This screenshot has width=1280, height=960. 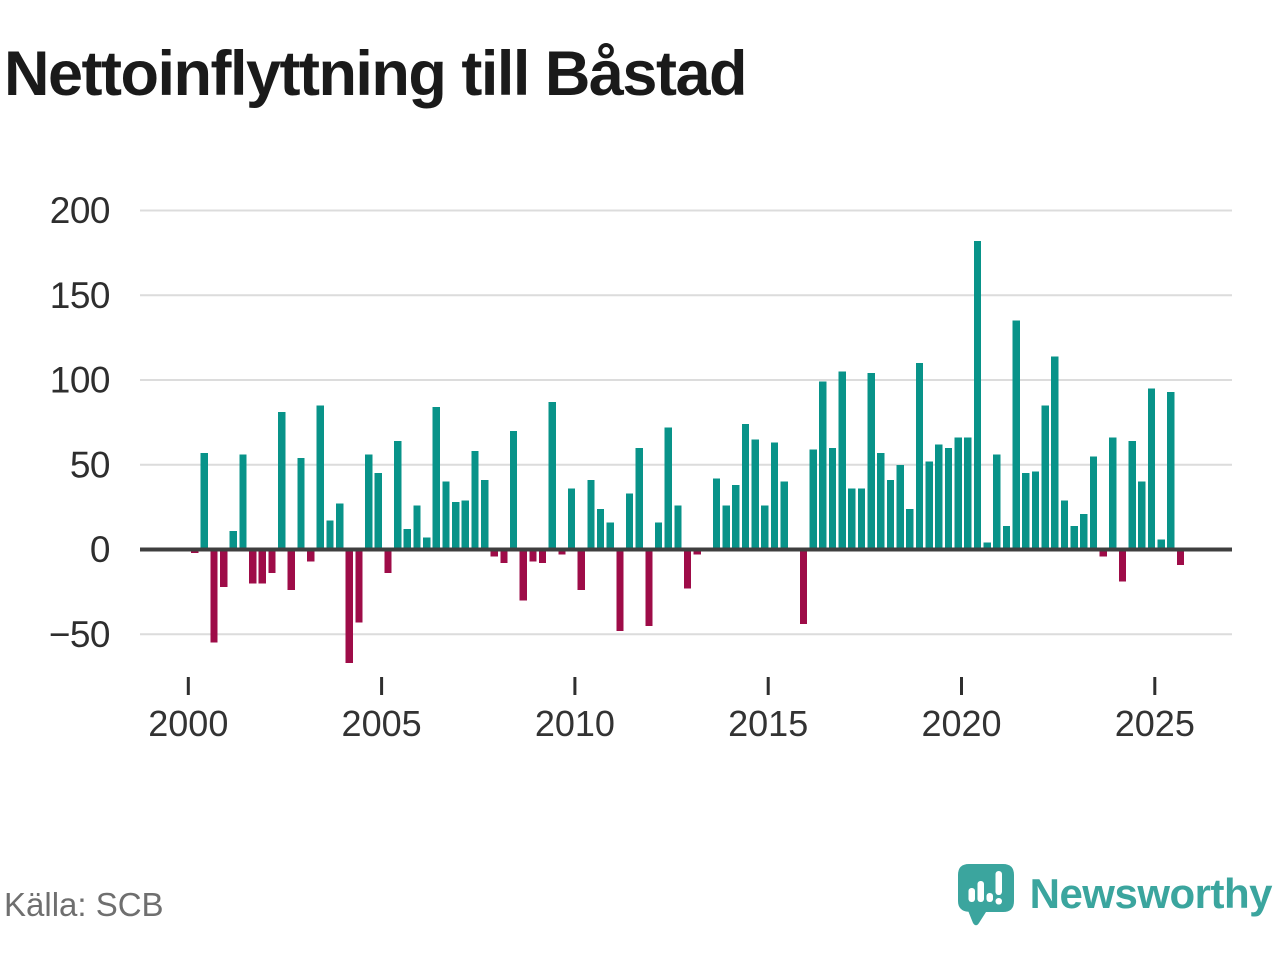 I want to click on chart-title: Nettoinflyttning till Båstad, so click(x=375, y=74).